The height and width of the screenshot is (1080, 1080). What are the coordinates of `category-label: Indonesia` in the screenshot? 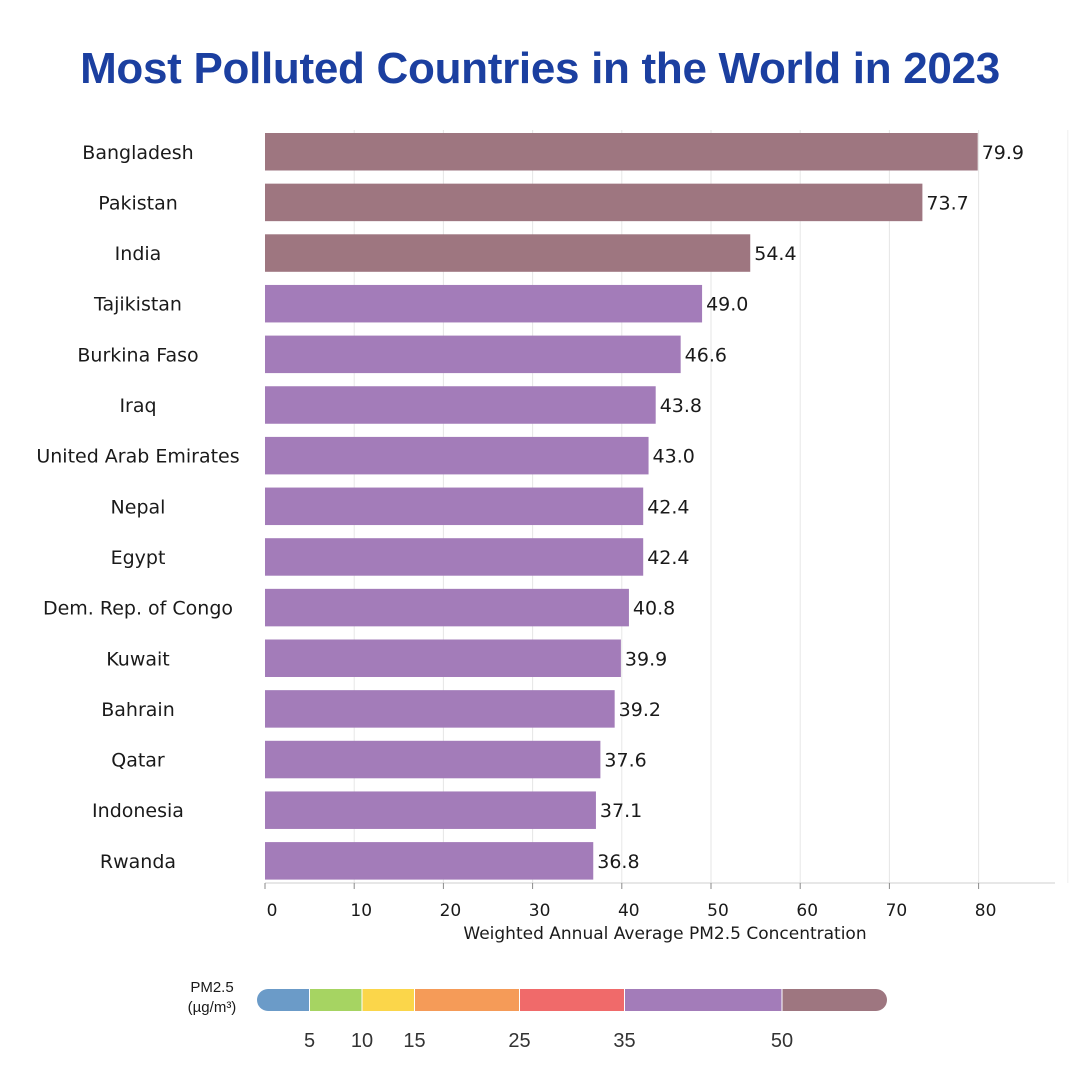 It's located at (138, 811).